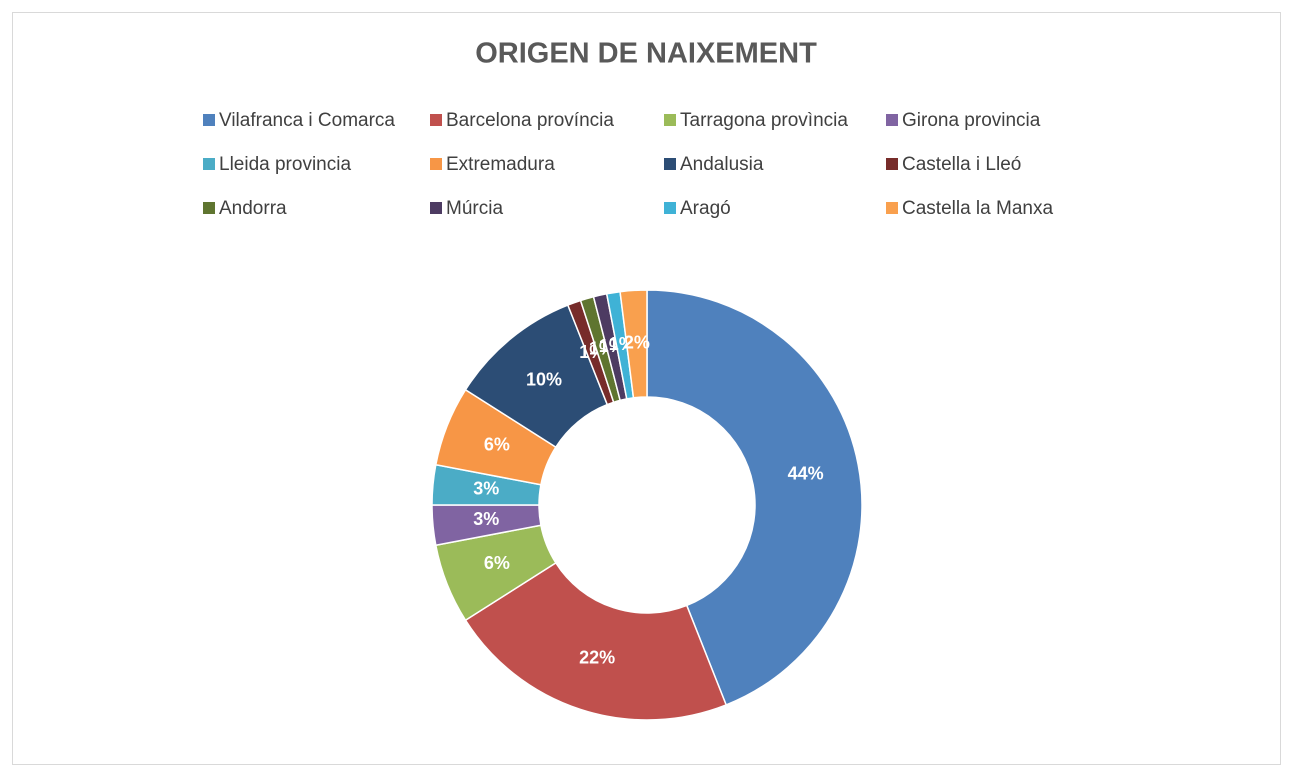  Describe the element at coordinates (637, 343) in the screenshot. I see `data-label: 2%` at that location.